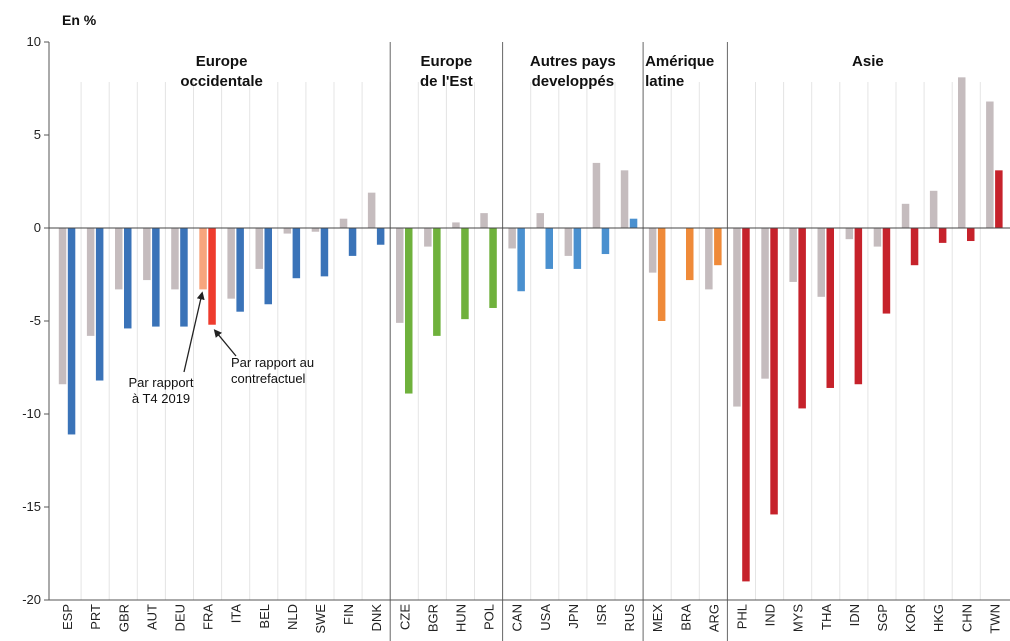  I want to click on annotation-t4: à T4 2019, so click(161, 398).